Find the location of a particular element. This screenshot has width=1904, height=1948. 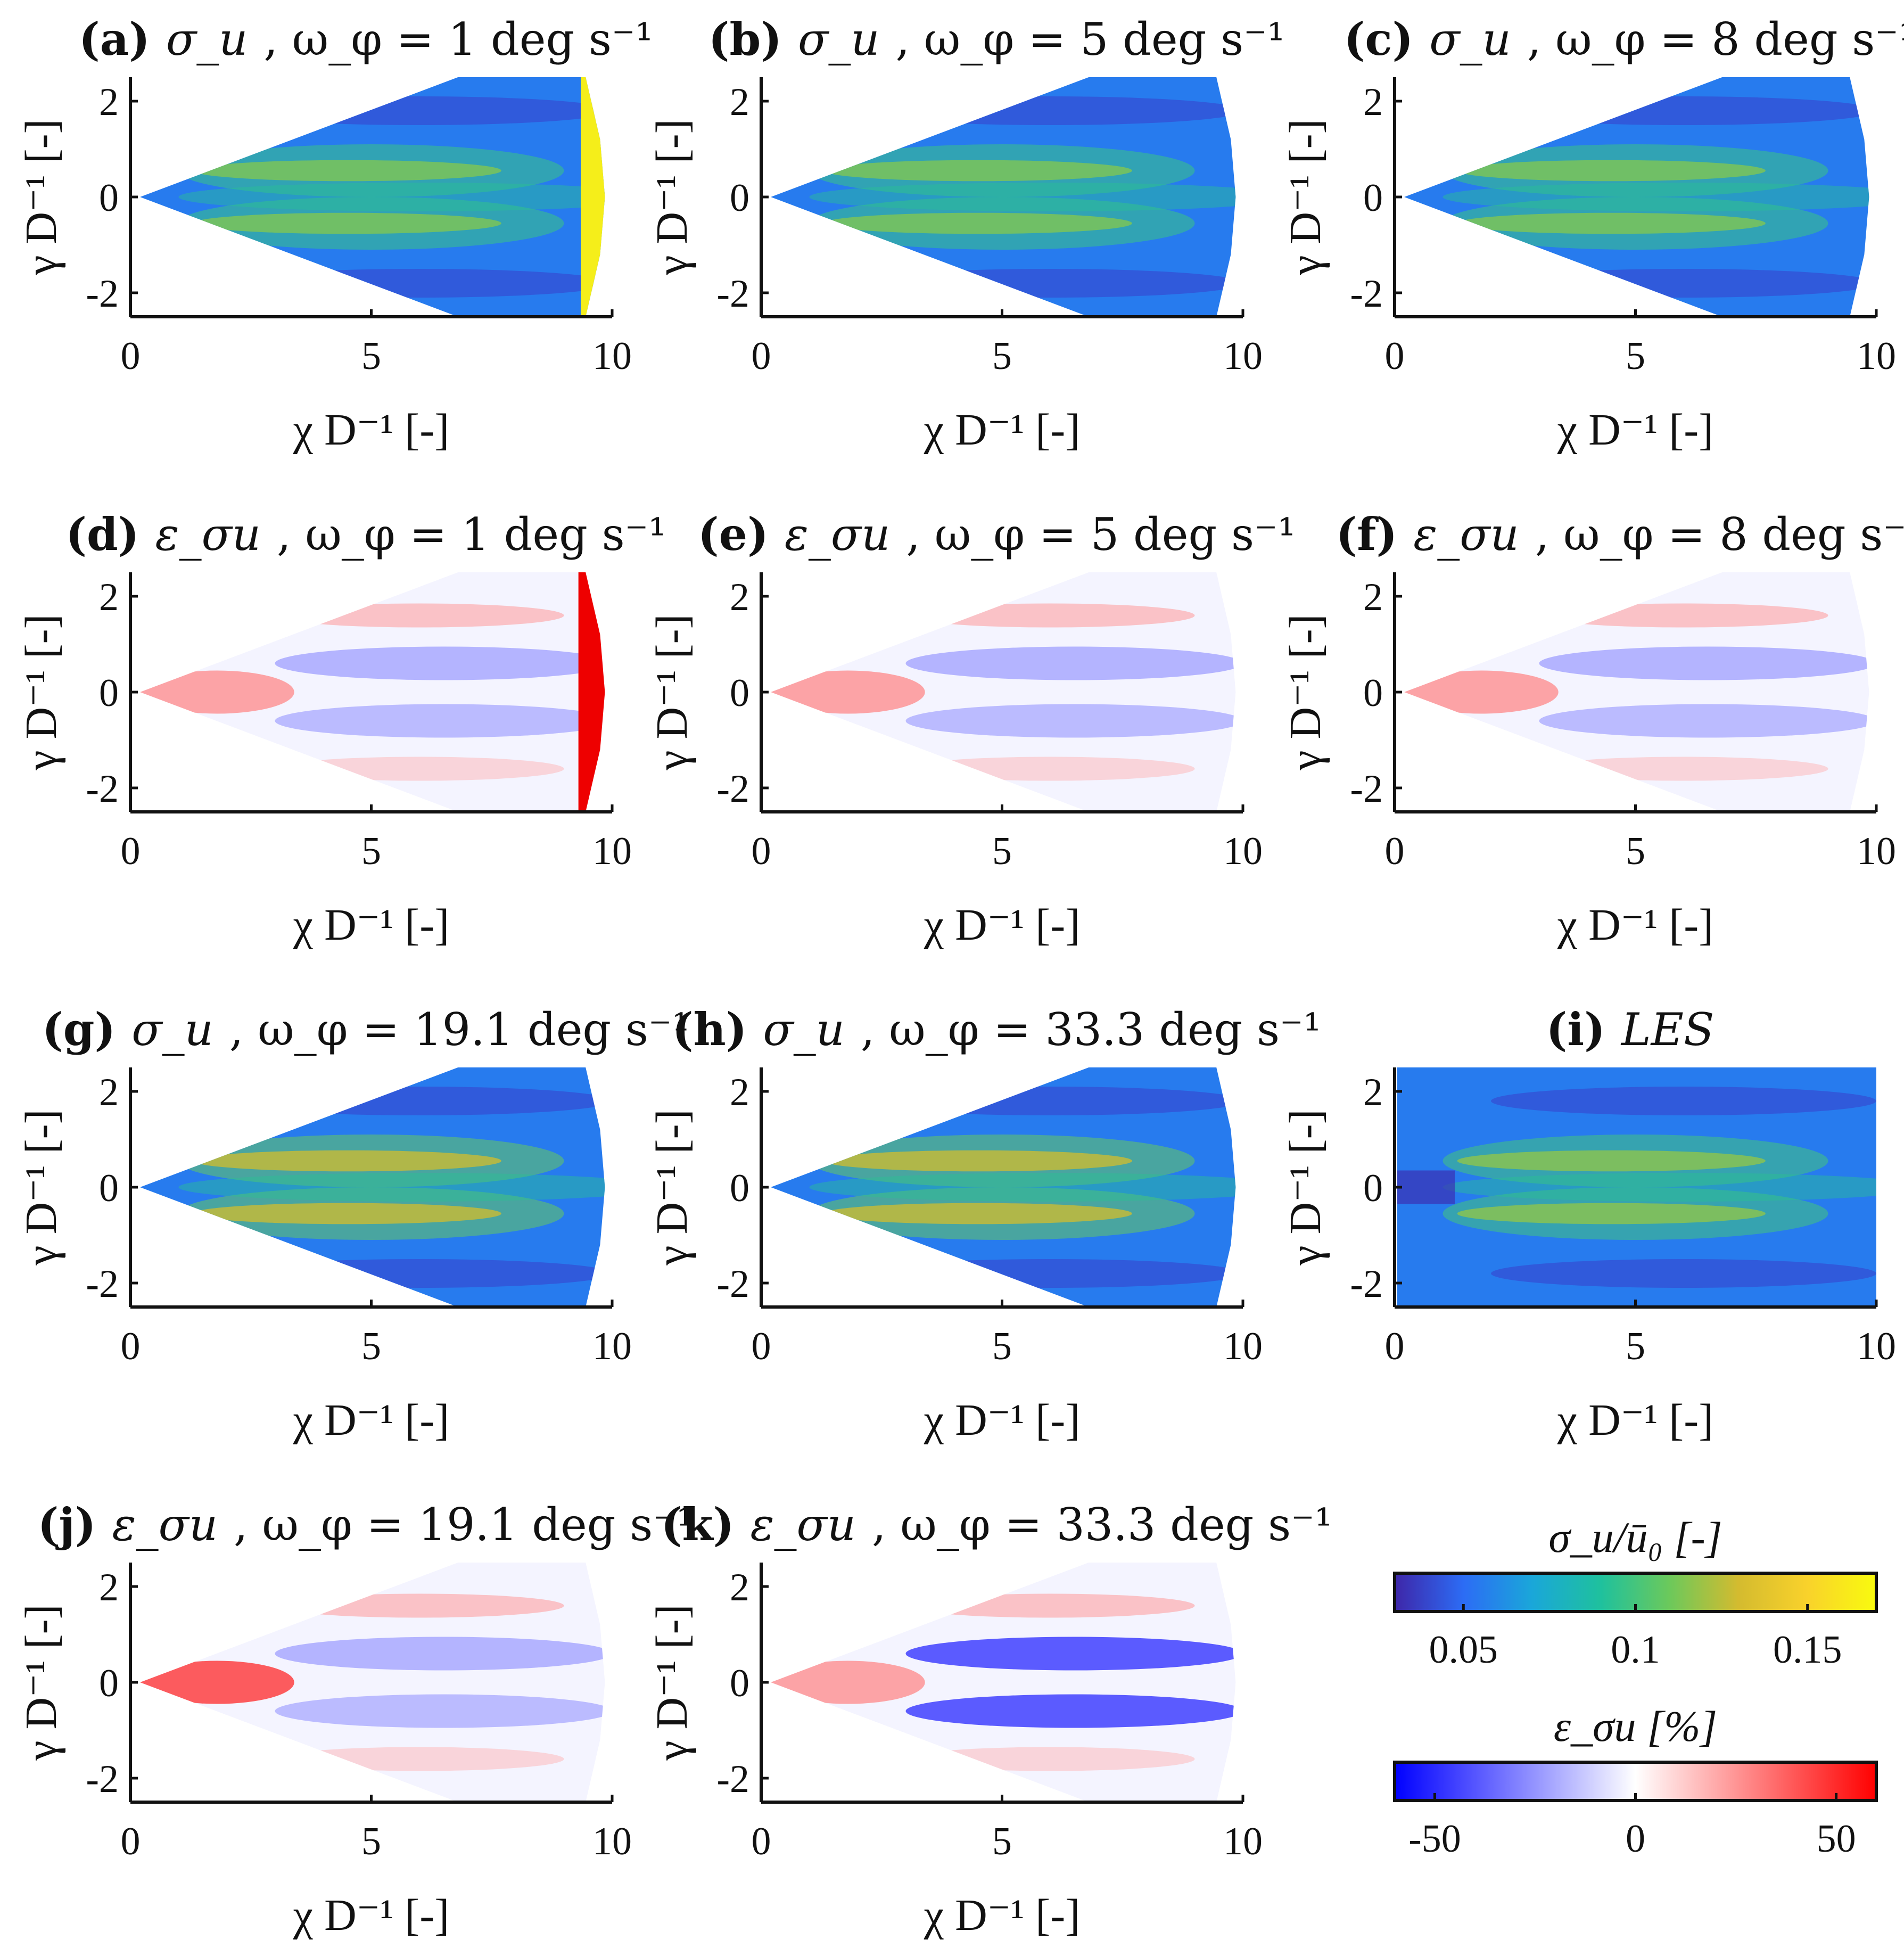

panel-title: (i) LES is located at coordinates (1630, 1029).